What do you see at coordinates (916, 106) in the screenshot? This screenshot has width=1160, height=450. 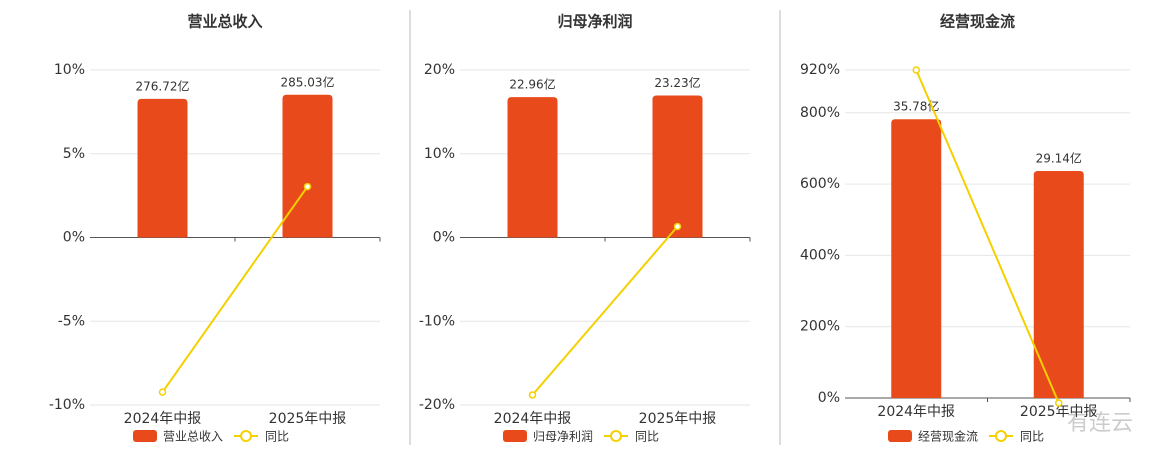 I see `data-label: 35.78亿` at bounding box center [916, 106].